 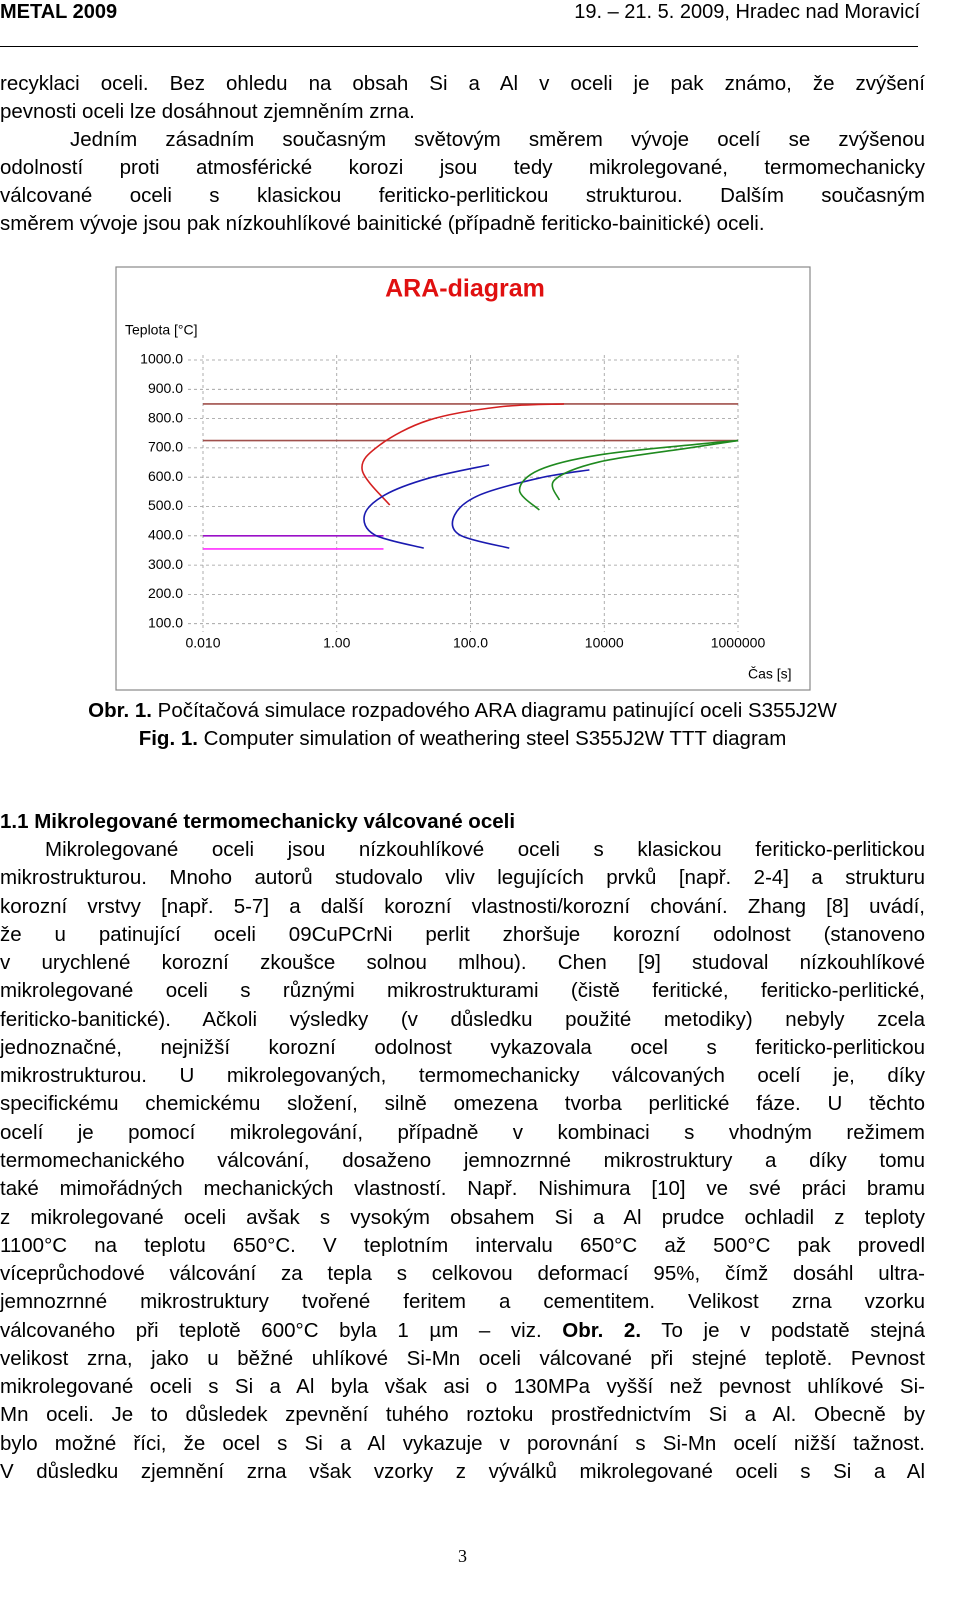 What do you see at coordinates (168, 738) in the screenshot?
I see `caption-label: Fig. 1.` at bounding box center [168, 738].